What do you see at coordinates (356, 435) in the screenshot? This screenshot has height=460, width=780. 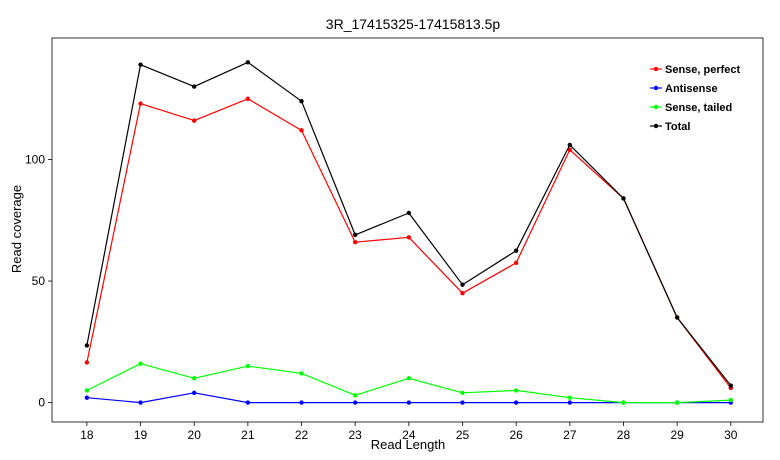 I see `x-tick-label: 23` at bounding box center [356, 435].